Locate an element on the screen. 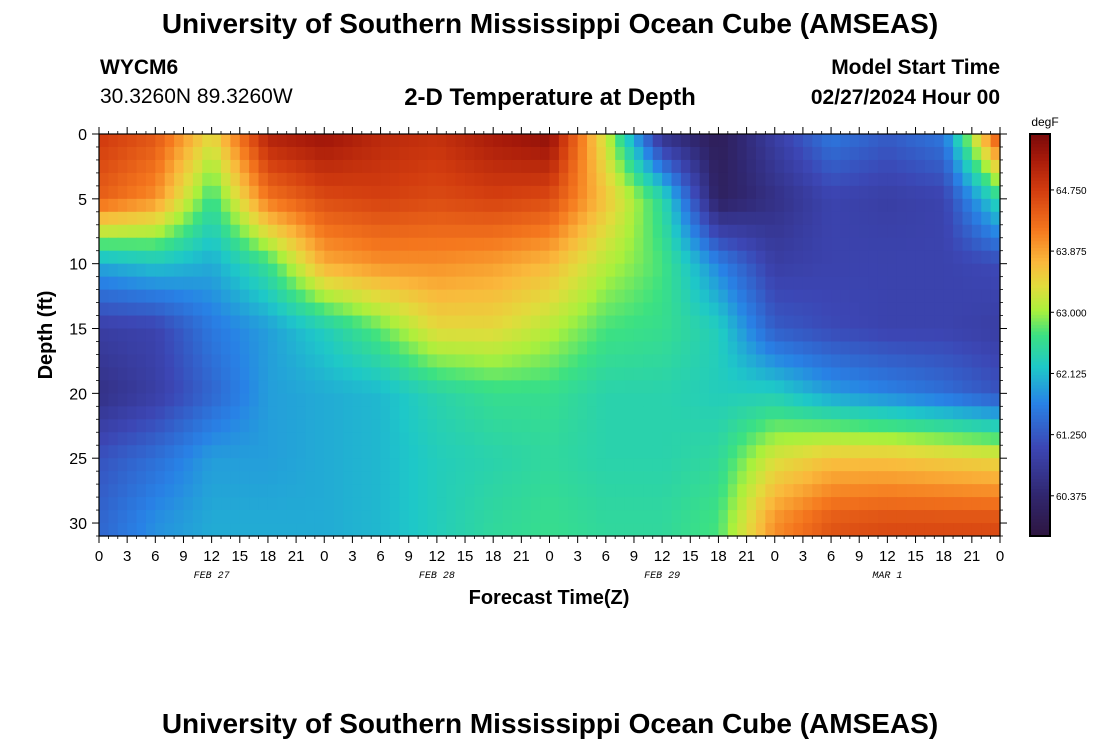 Image resolution: width=1100 pixels, height=750 pixels. colorbar-frame is located at coordinates (1040, 335).